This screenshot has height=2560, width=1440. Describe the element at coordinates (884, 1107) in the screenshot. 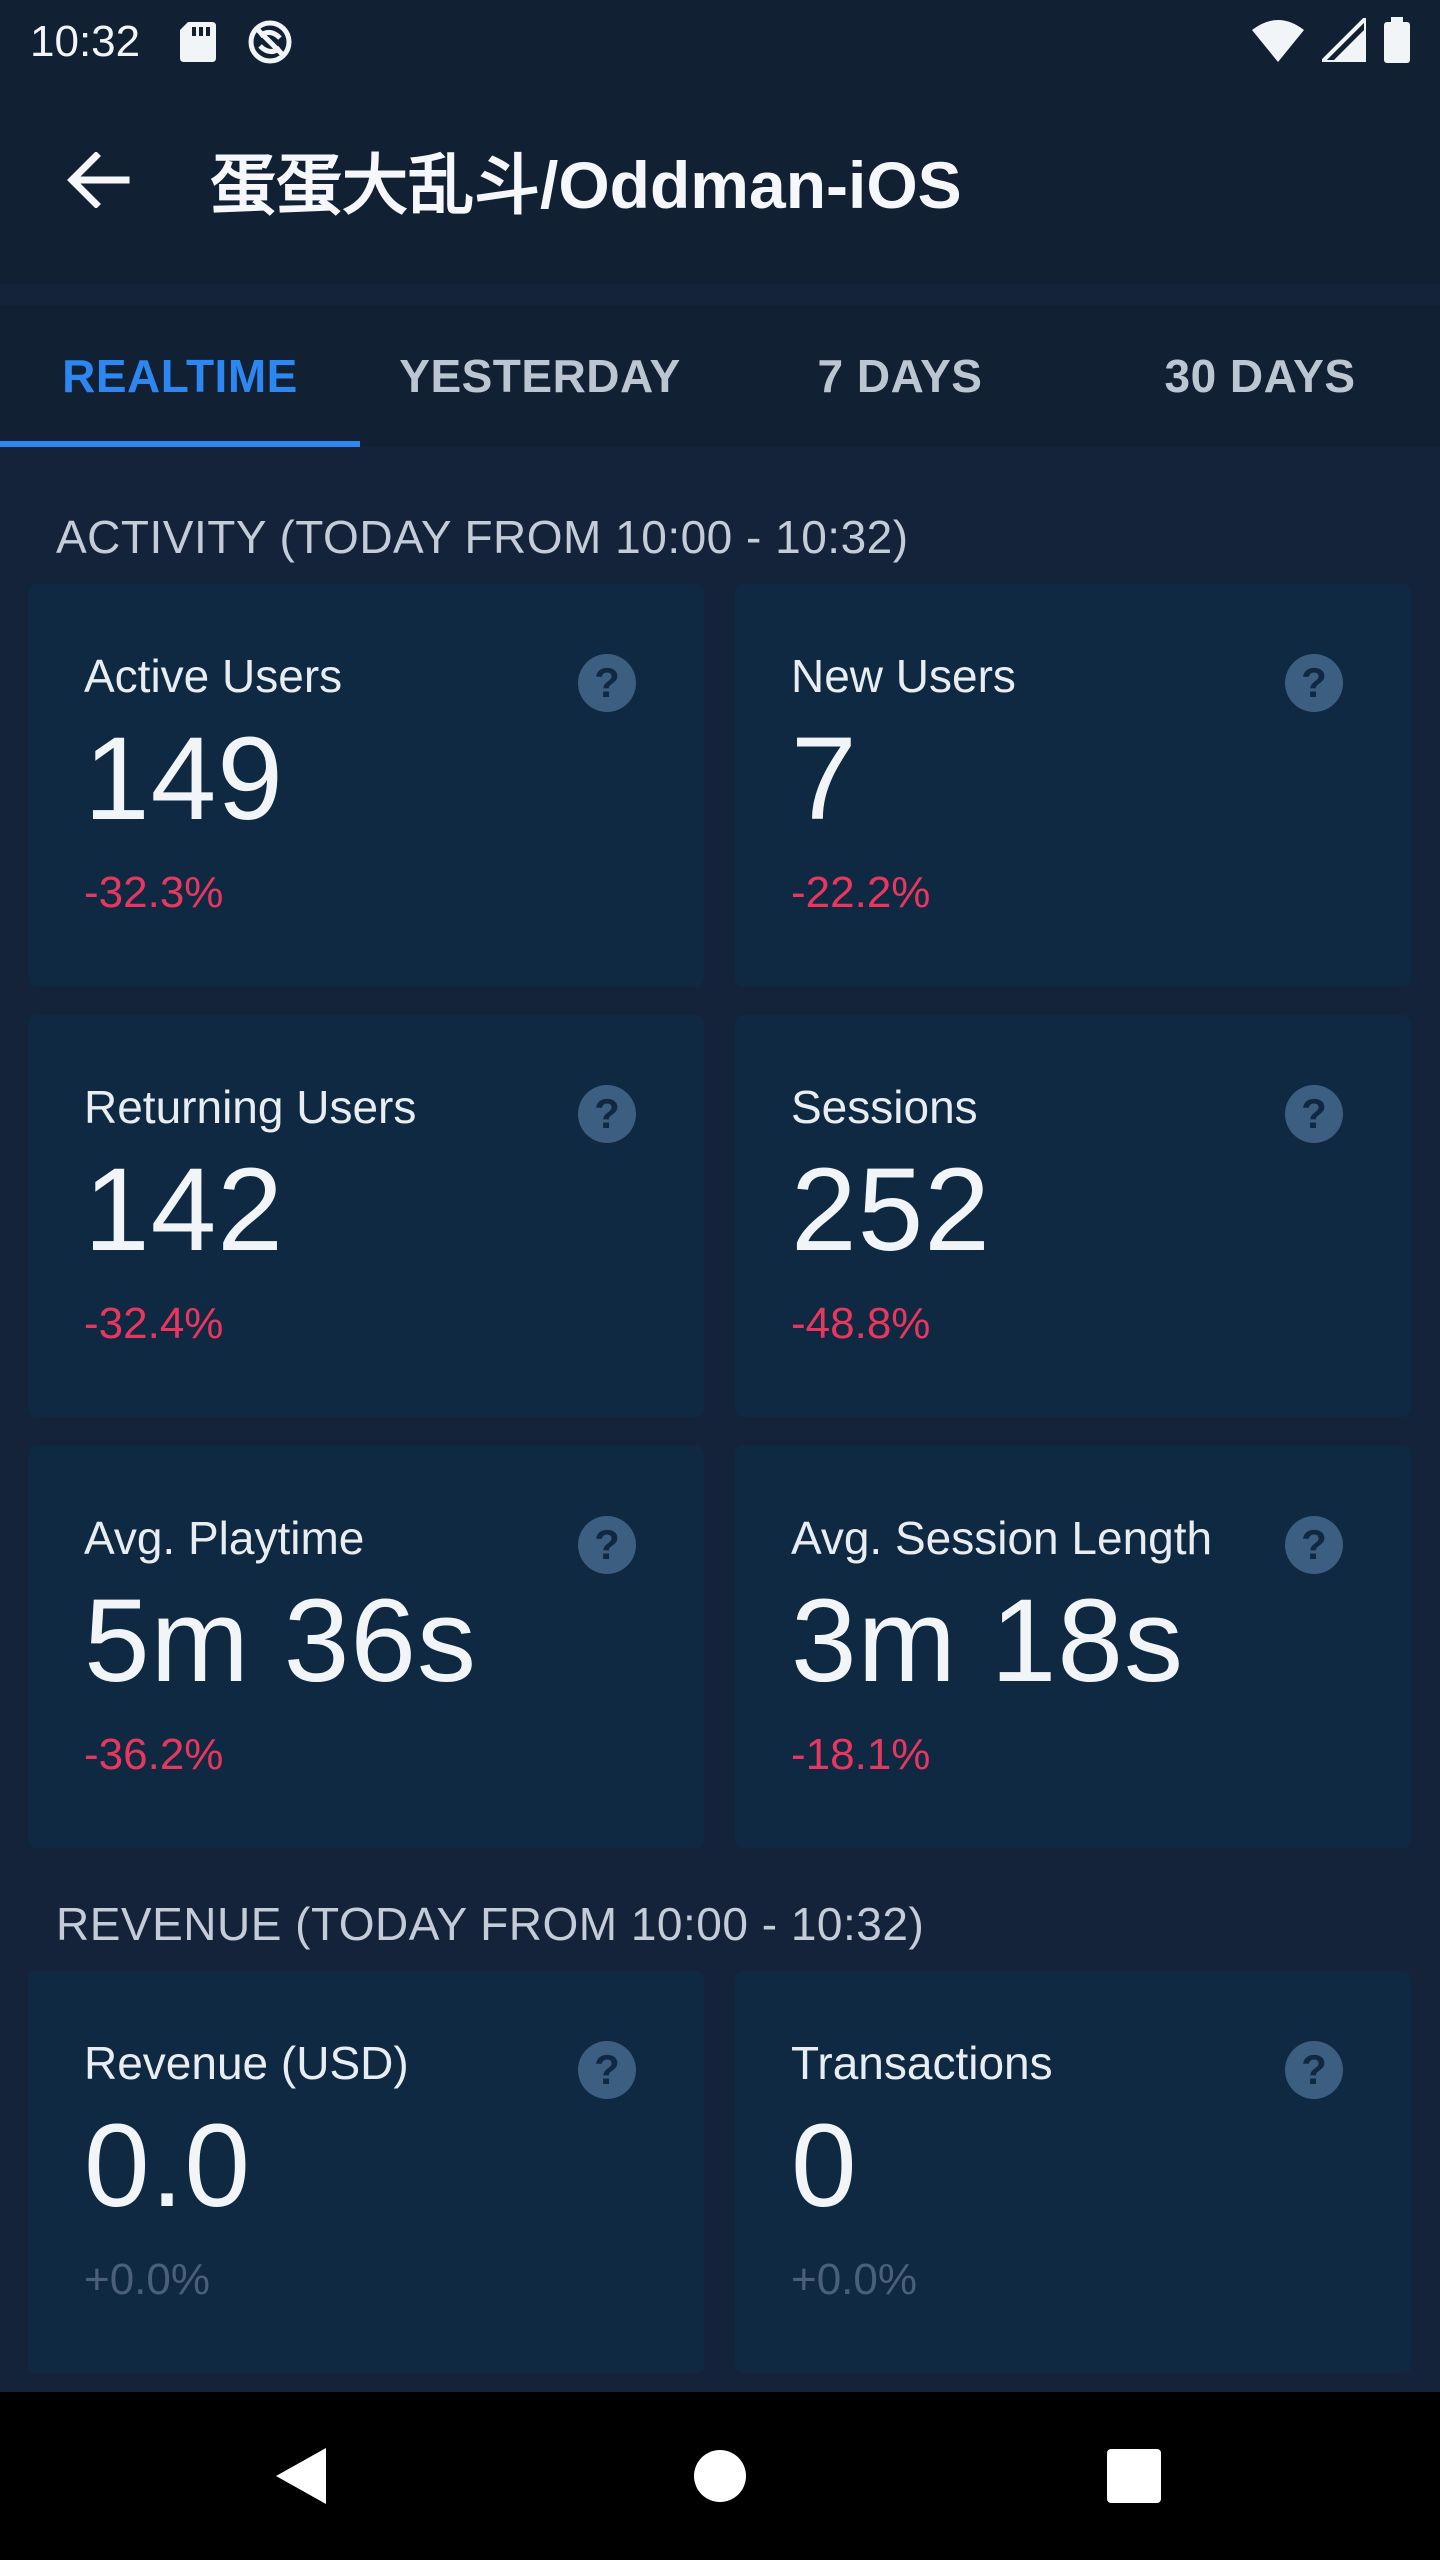

I see `card-title: Sessions` at that location.